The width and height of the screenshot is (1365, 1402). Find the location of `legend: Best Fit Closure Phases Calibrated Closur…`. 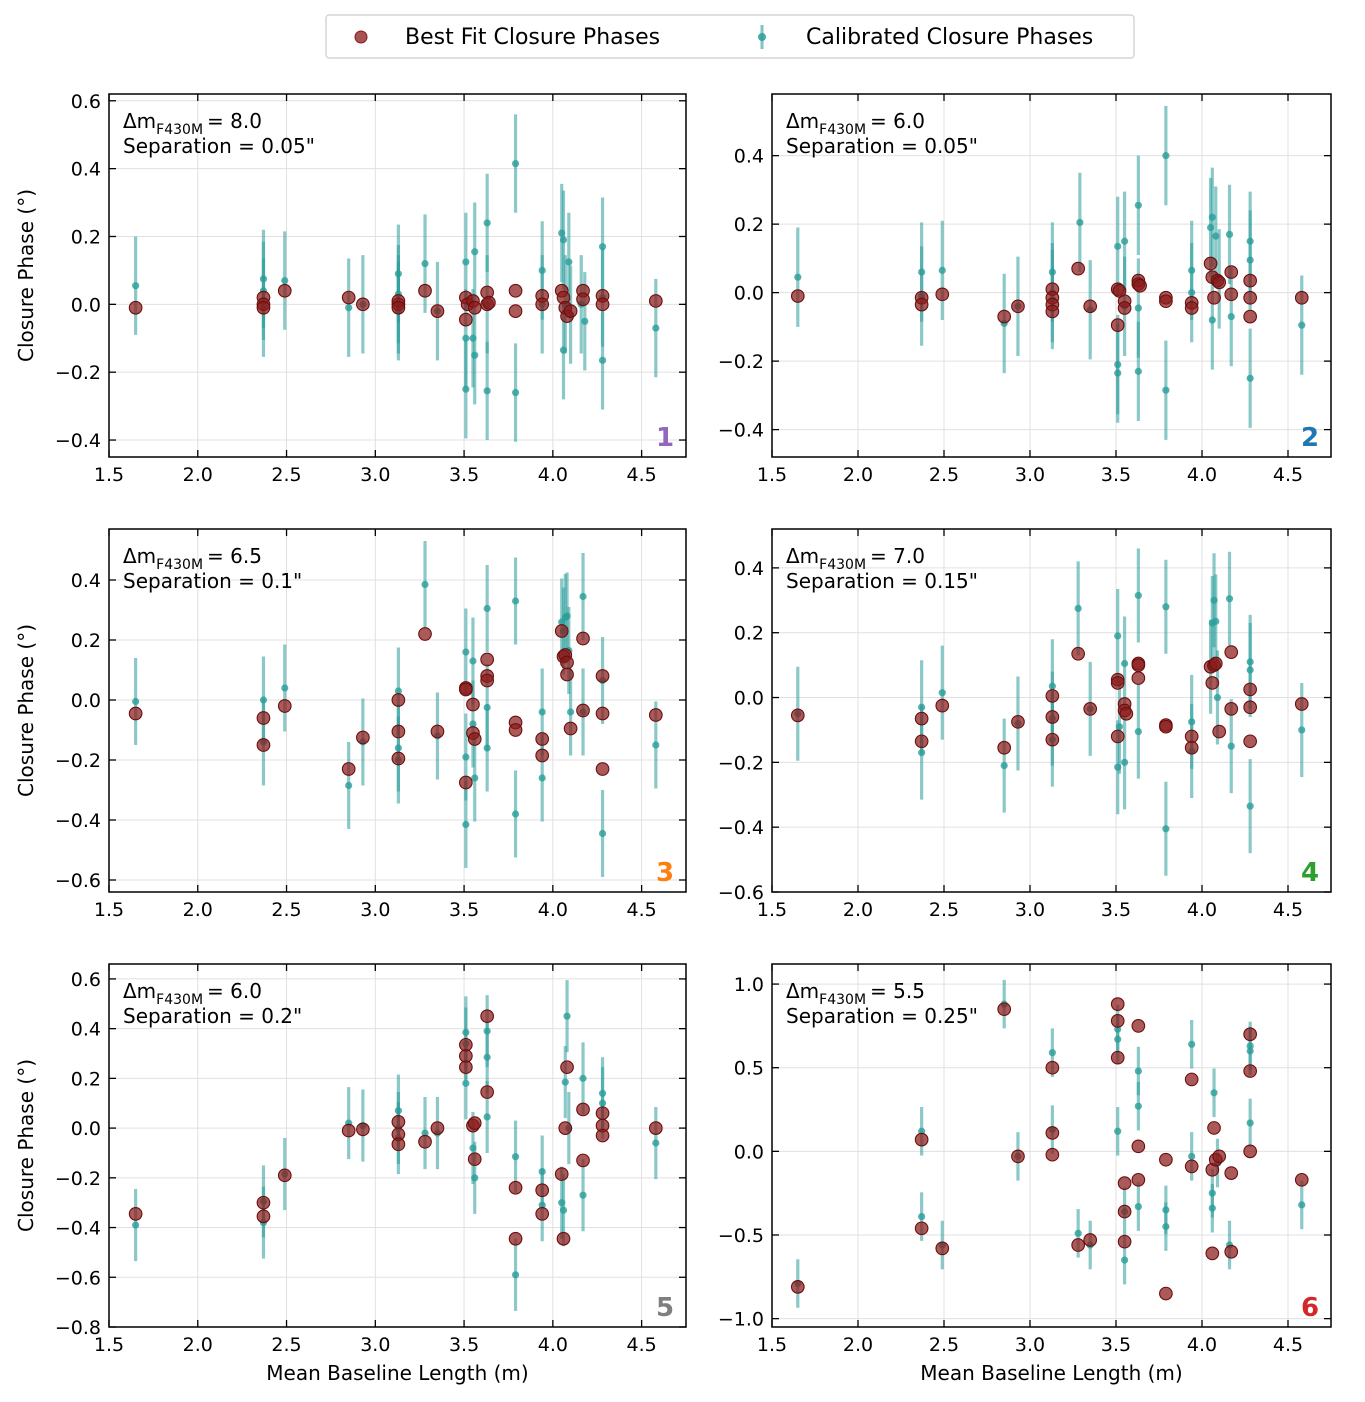

legend: Best Fit Closure Phases Calibrated Closur… is located at coordinates (730, 36).